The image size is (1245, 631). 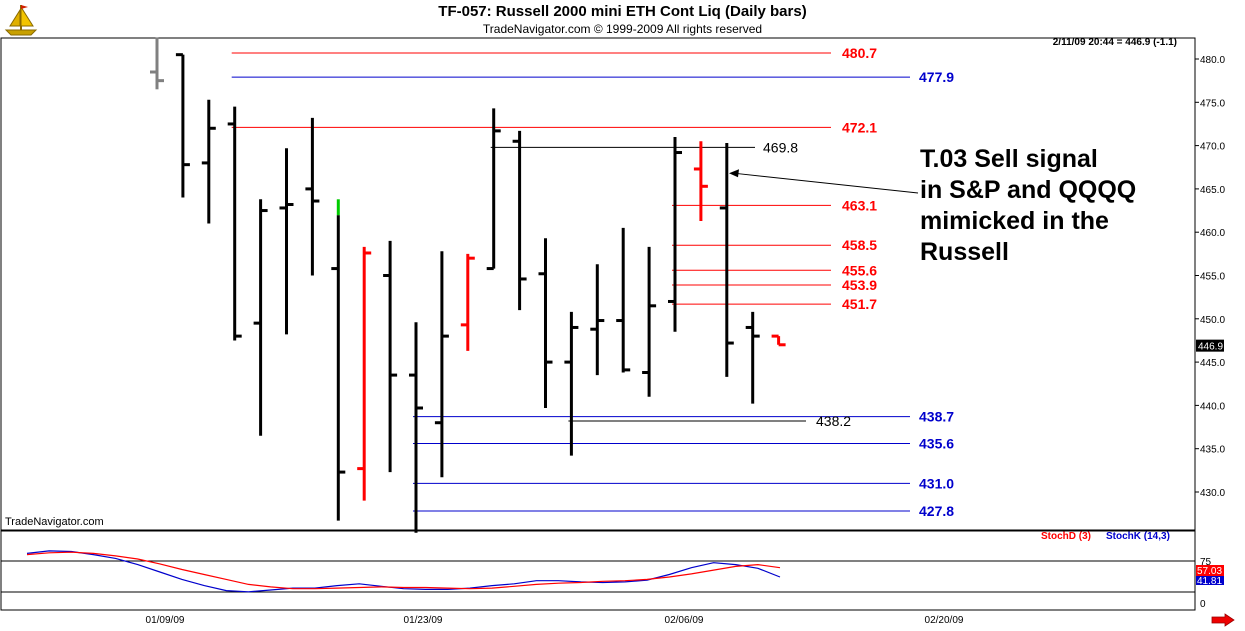 I want to click on stochk-value-label: 41.81, so click(x=1209, y=581).